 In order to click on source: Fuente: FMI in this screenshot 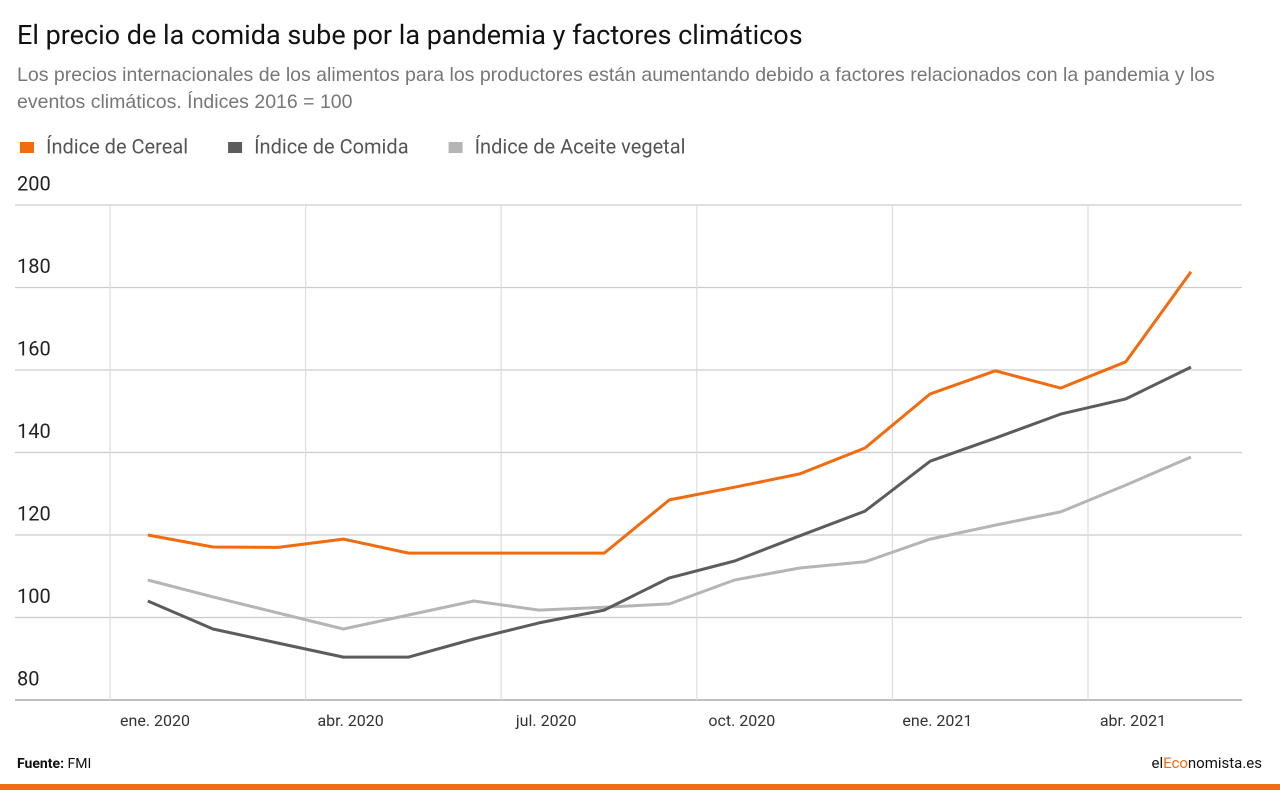, I will do `click(54, 764)`.